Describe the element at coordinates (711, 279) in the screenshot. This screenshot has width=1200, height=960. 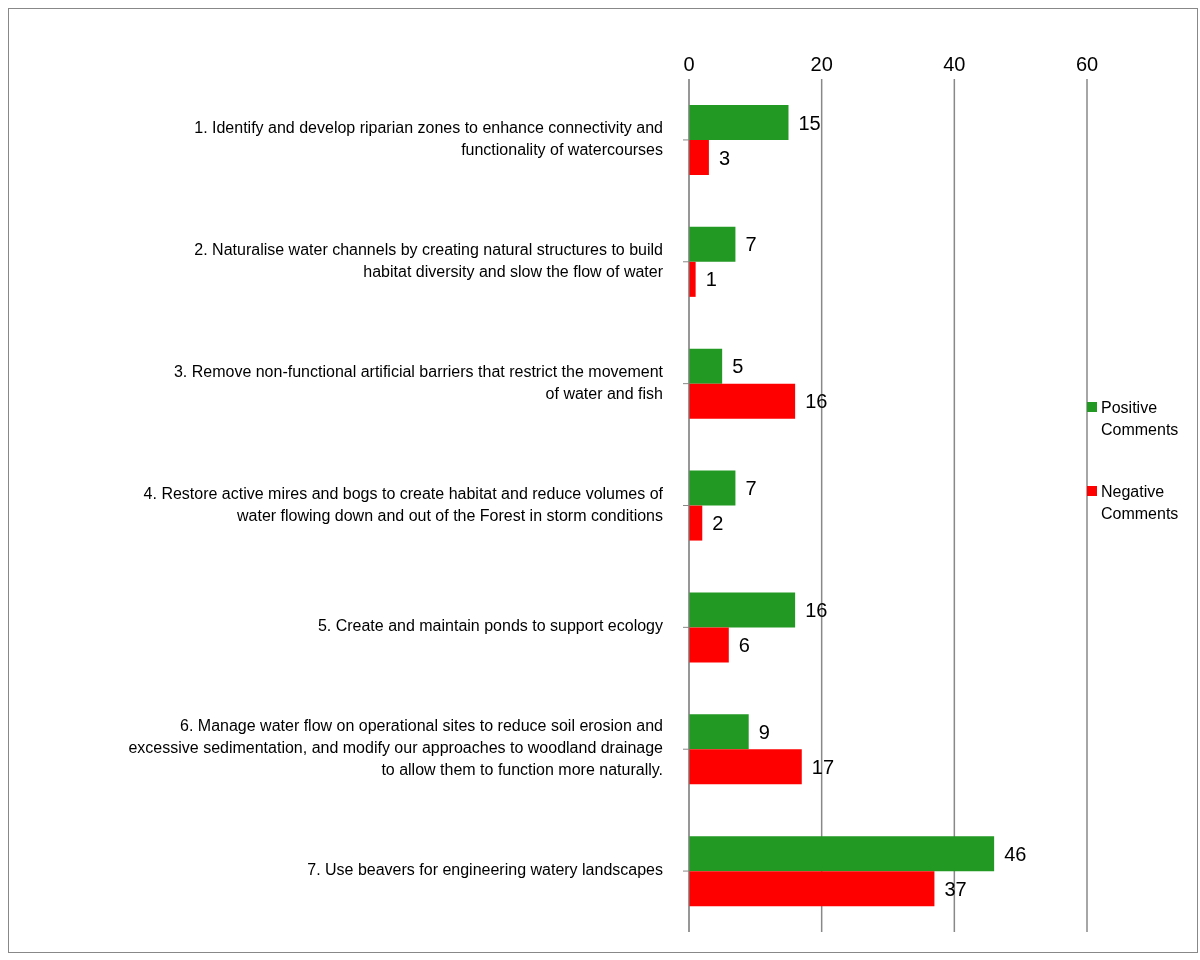
I see `data-label: 1` at that location.